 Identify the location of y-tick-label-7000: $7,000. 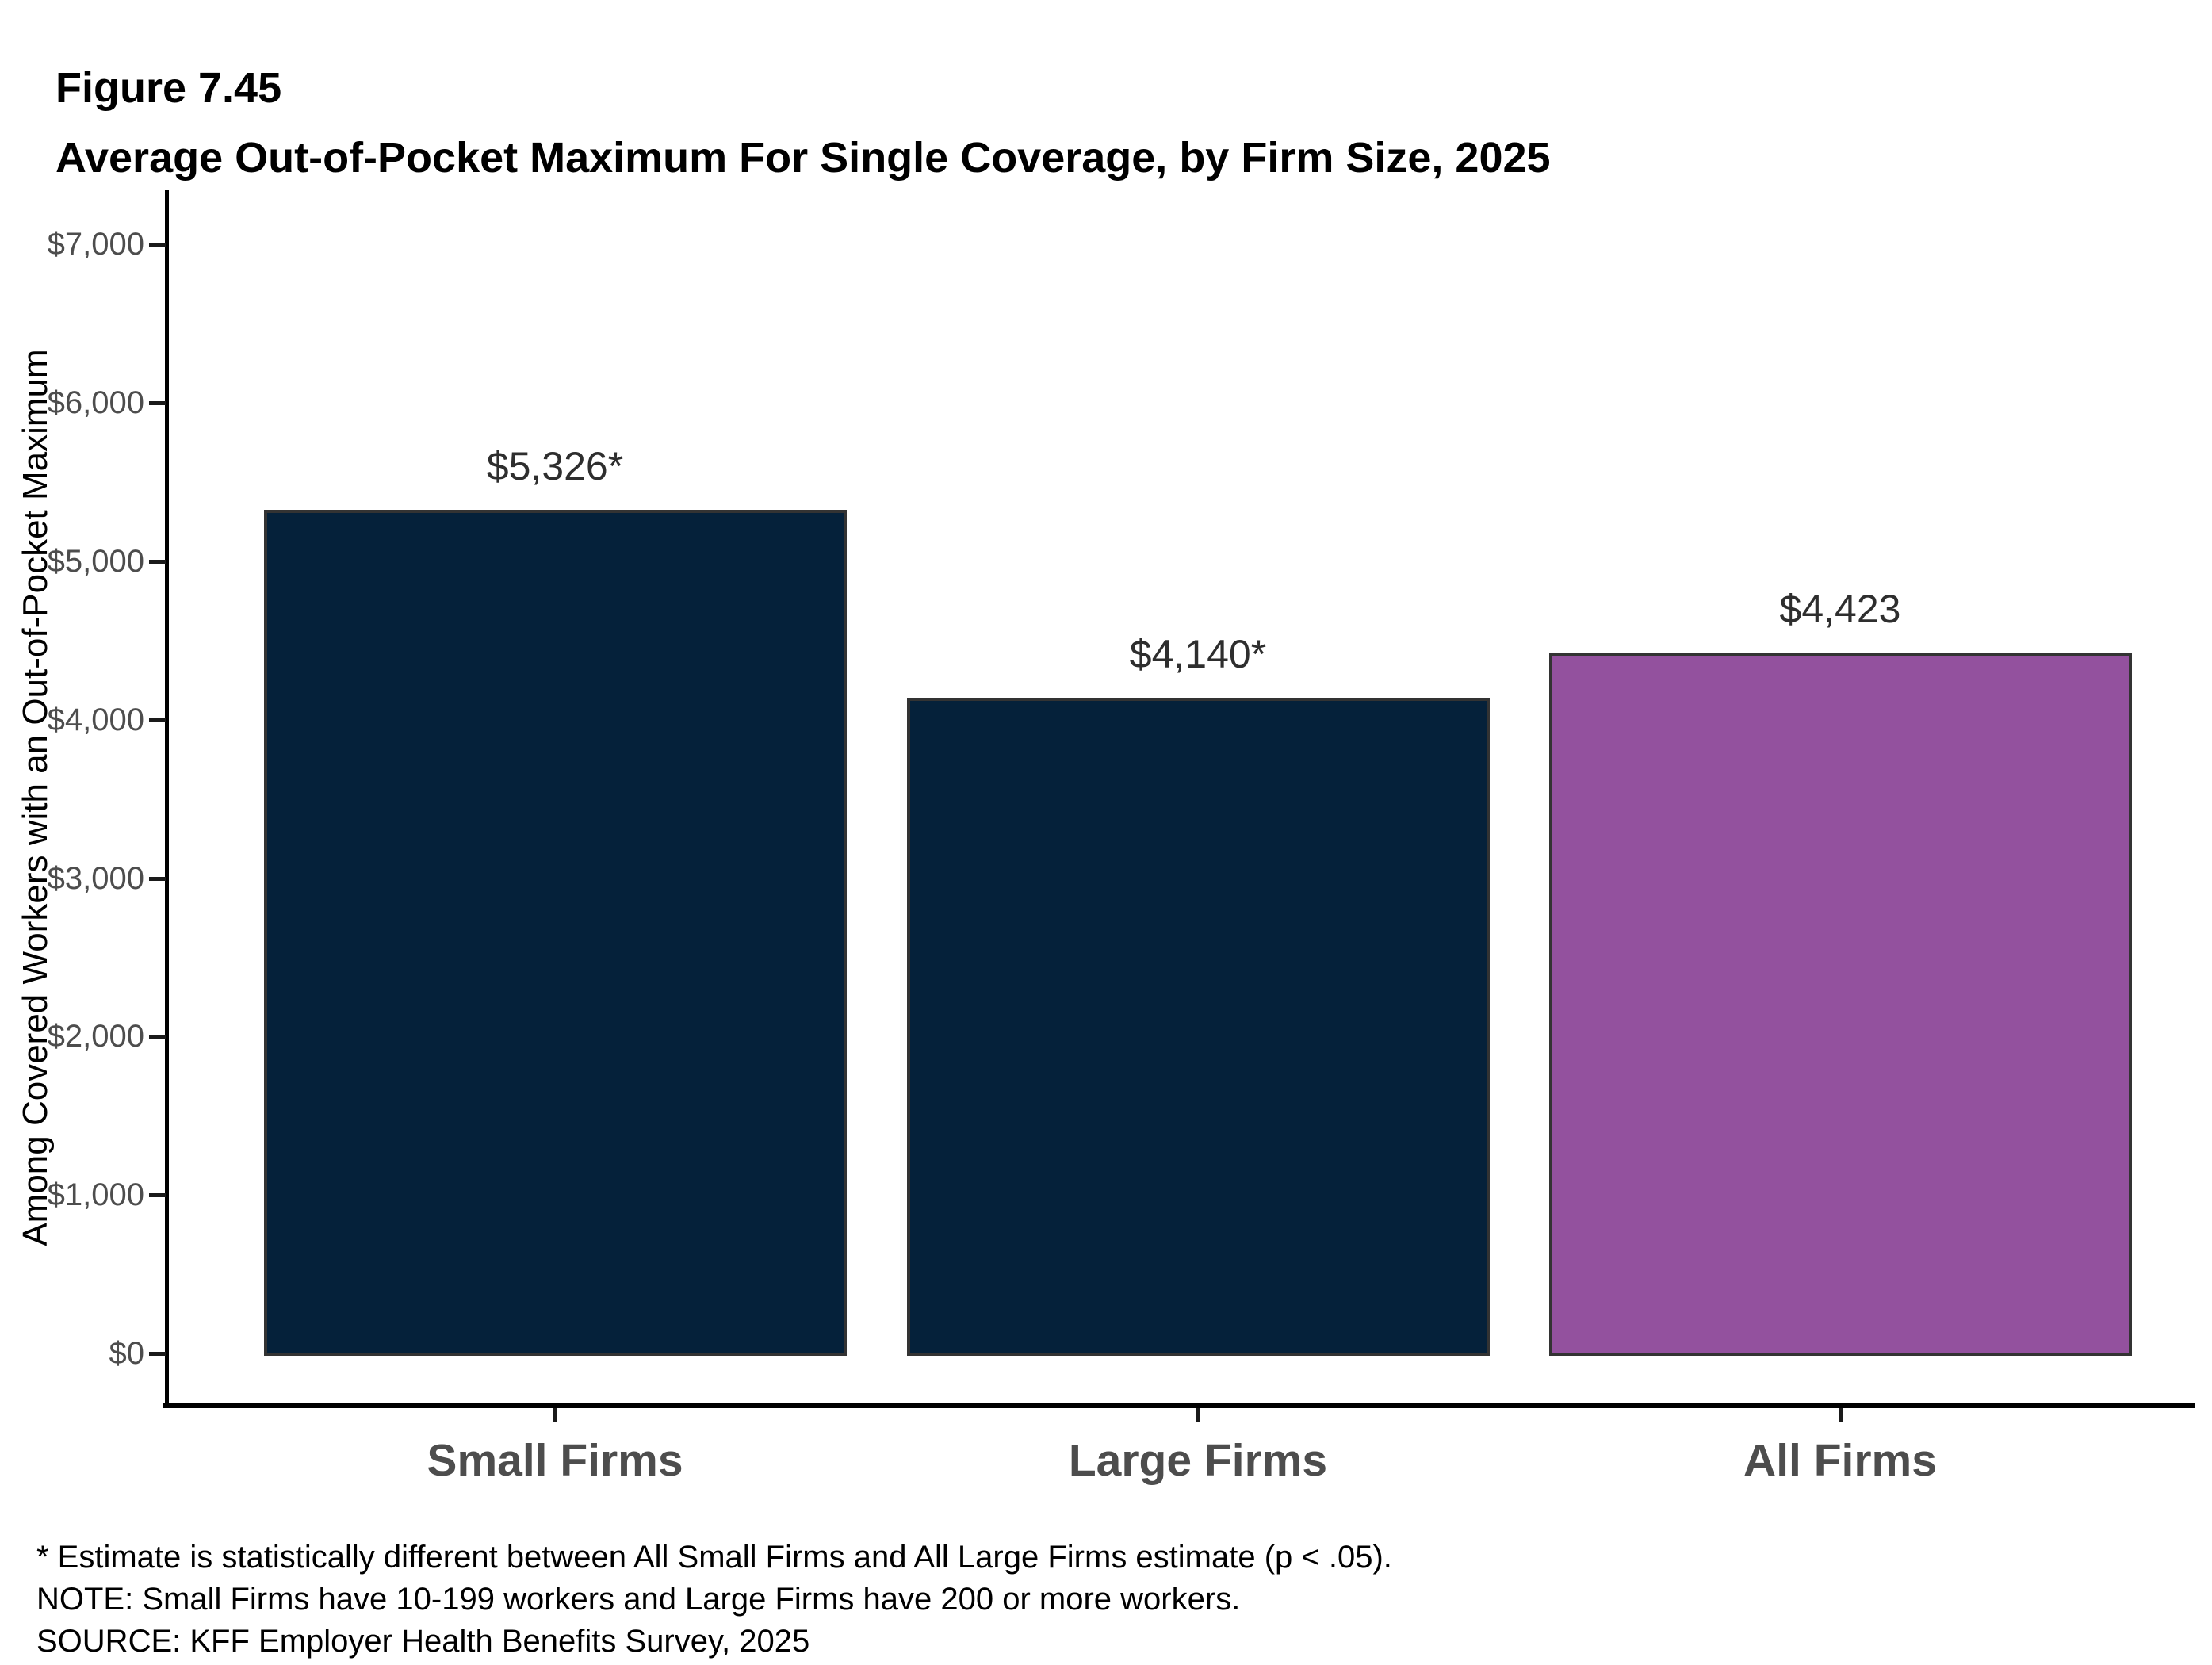
(95, 244).